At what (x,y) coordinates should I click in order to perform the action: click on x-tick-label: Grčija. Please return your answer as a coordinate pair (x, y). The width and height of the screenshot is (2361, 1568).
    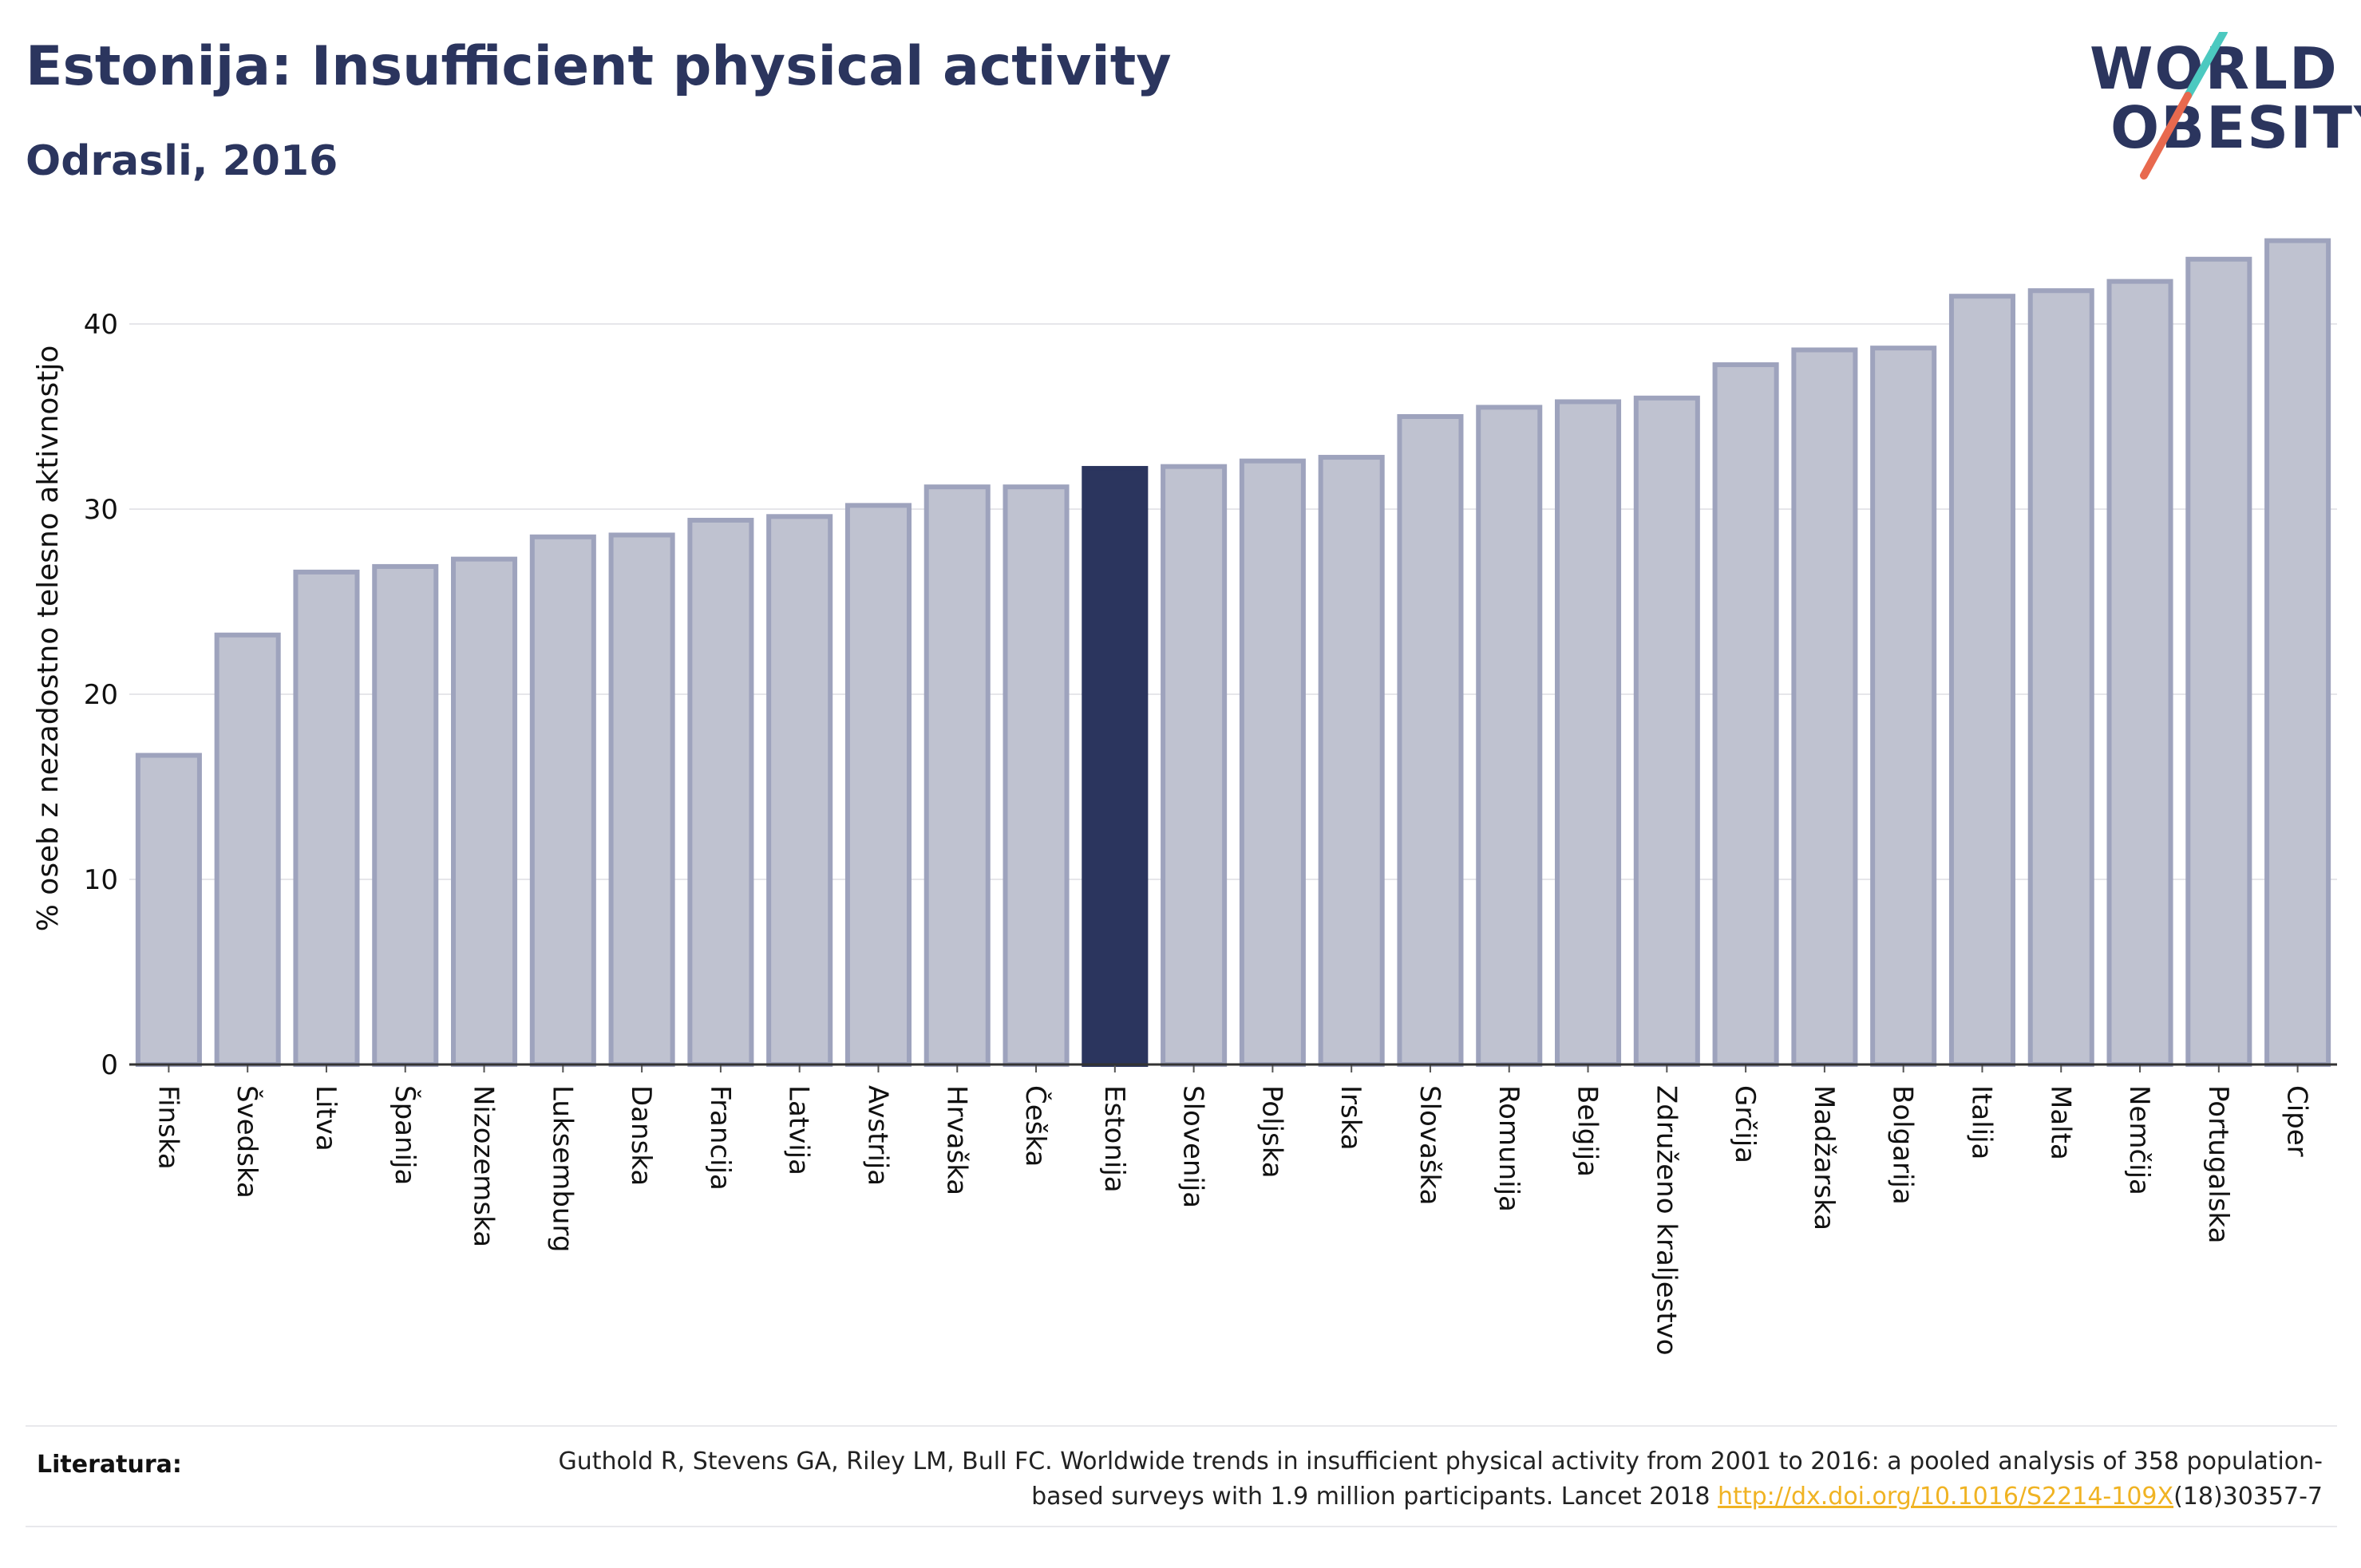
    Looking at the image, I should click on (1745, 1124).